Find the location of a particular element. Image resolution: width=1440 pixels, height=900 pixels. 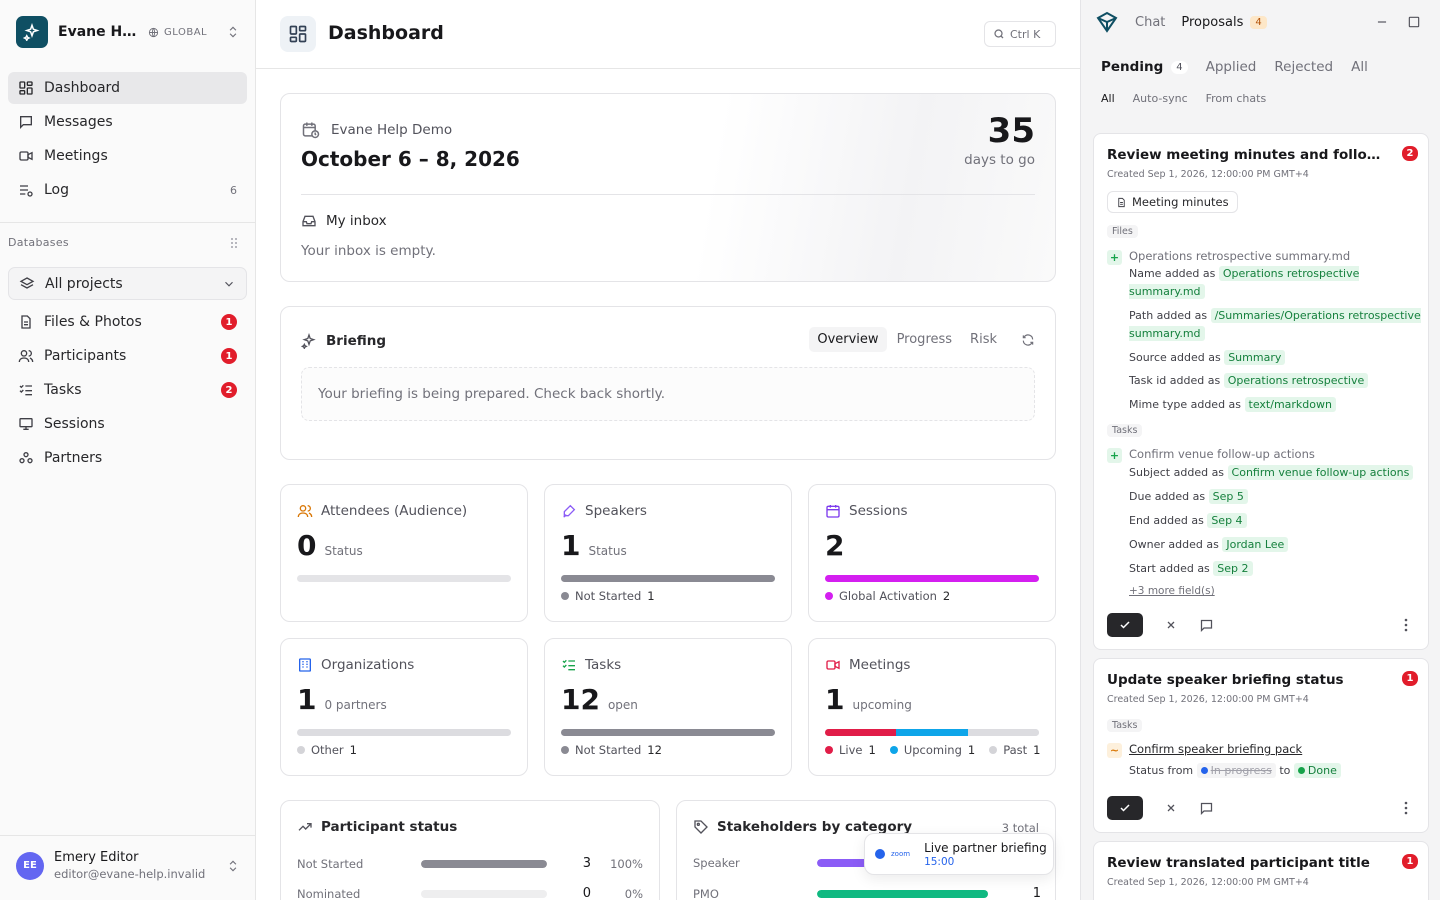

toast-time: 15:00 is located at coordinates (939, 861).